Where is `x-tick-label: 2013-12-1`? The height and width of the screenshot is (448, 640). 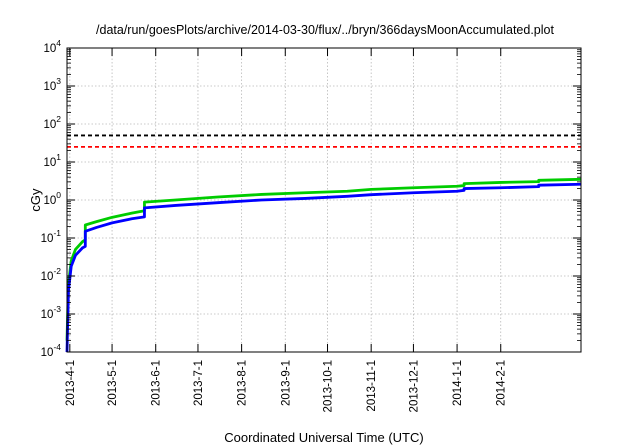 x-tick-label: 2013-12-1 is located at coordinates (414, 386).